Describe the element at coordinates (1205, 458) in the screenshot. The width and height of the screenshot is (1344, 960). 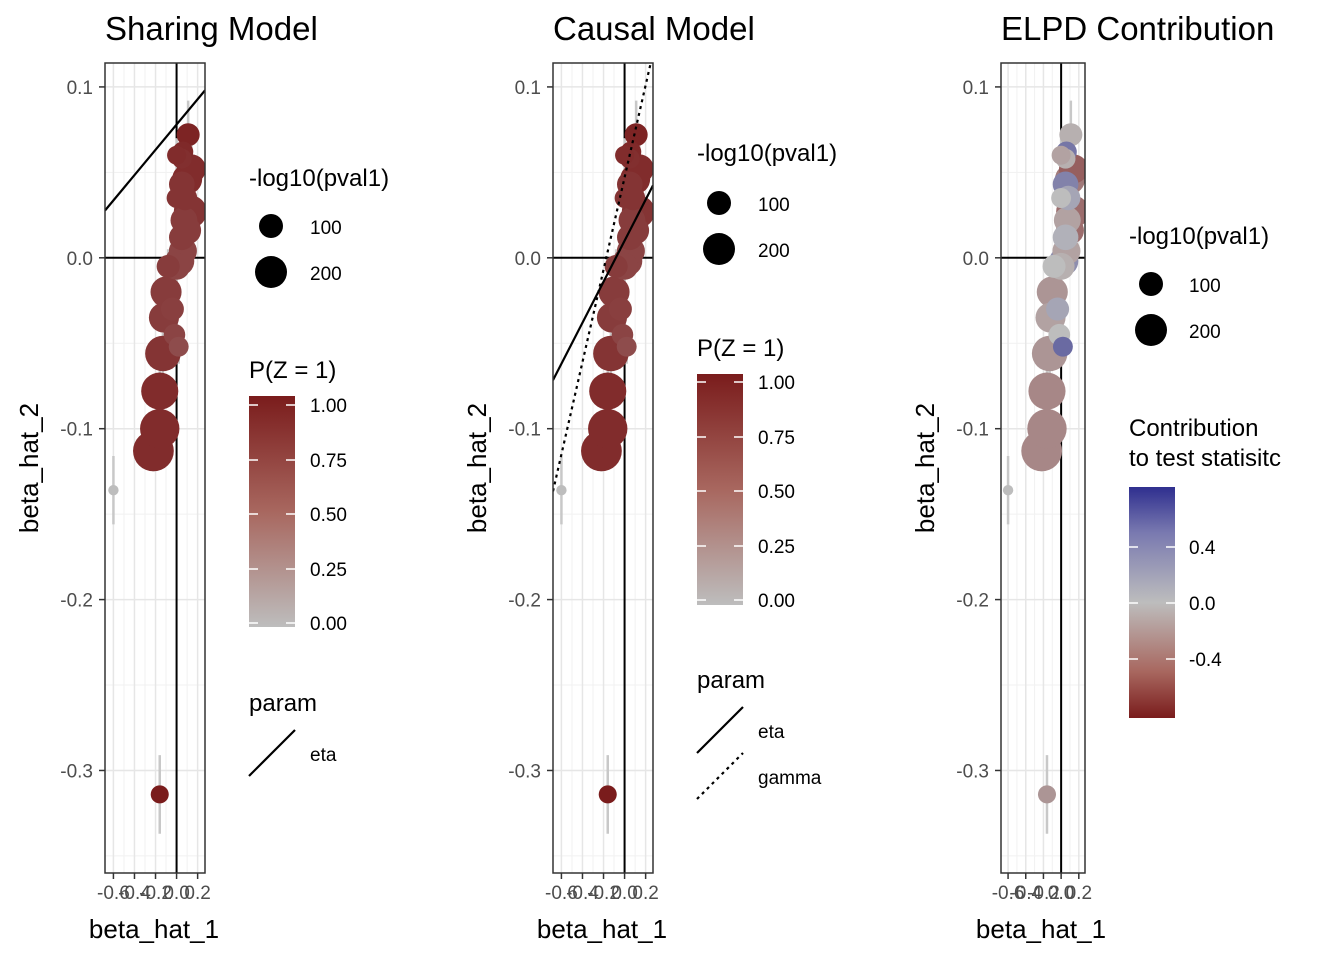
I see `color-legend-title: to test statisitc` at that location.